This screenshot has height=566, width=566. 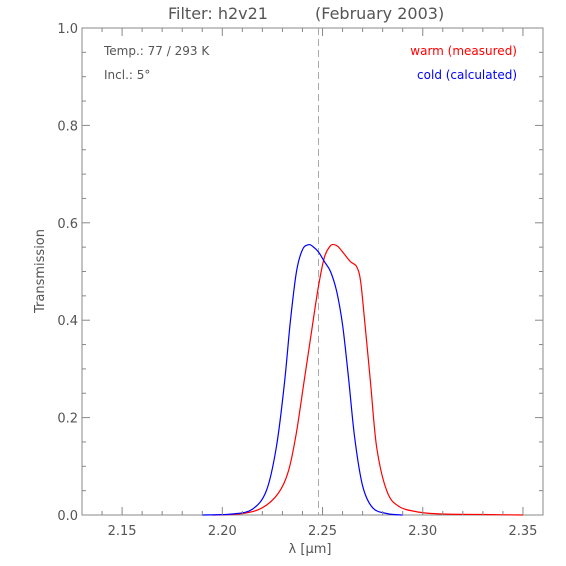 I want to click on annotation-temperature: Temp.: 77 / 293 K, so click(x=156, y=51).